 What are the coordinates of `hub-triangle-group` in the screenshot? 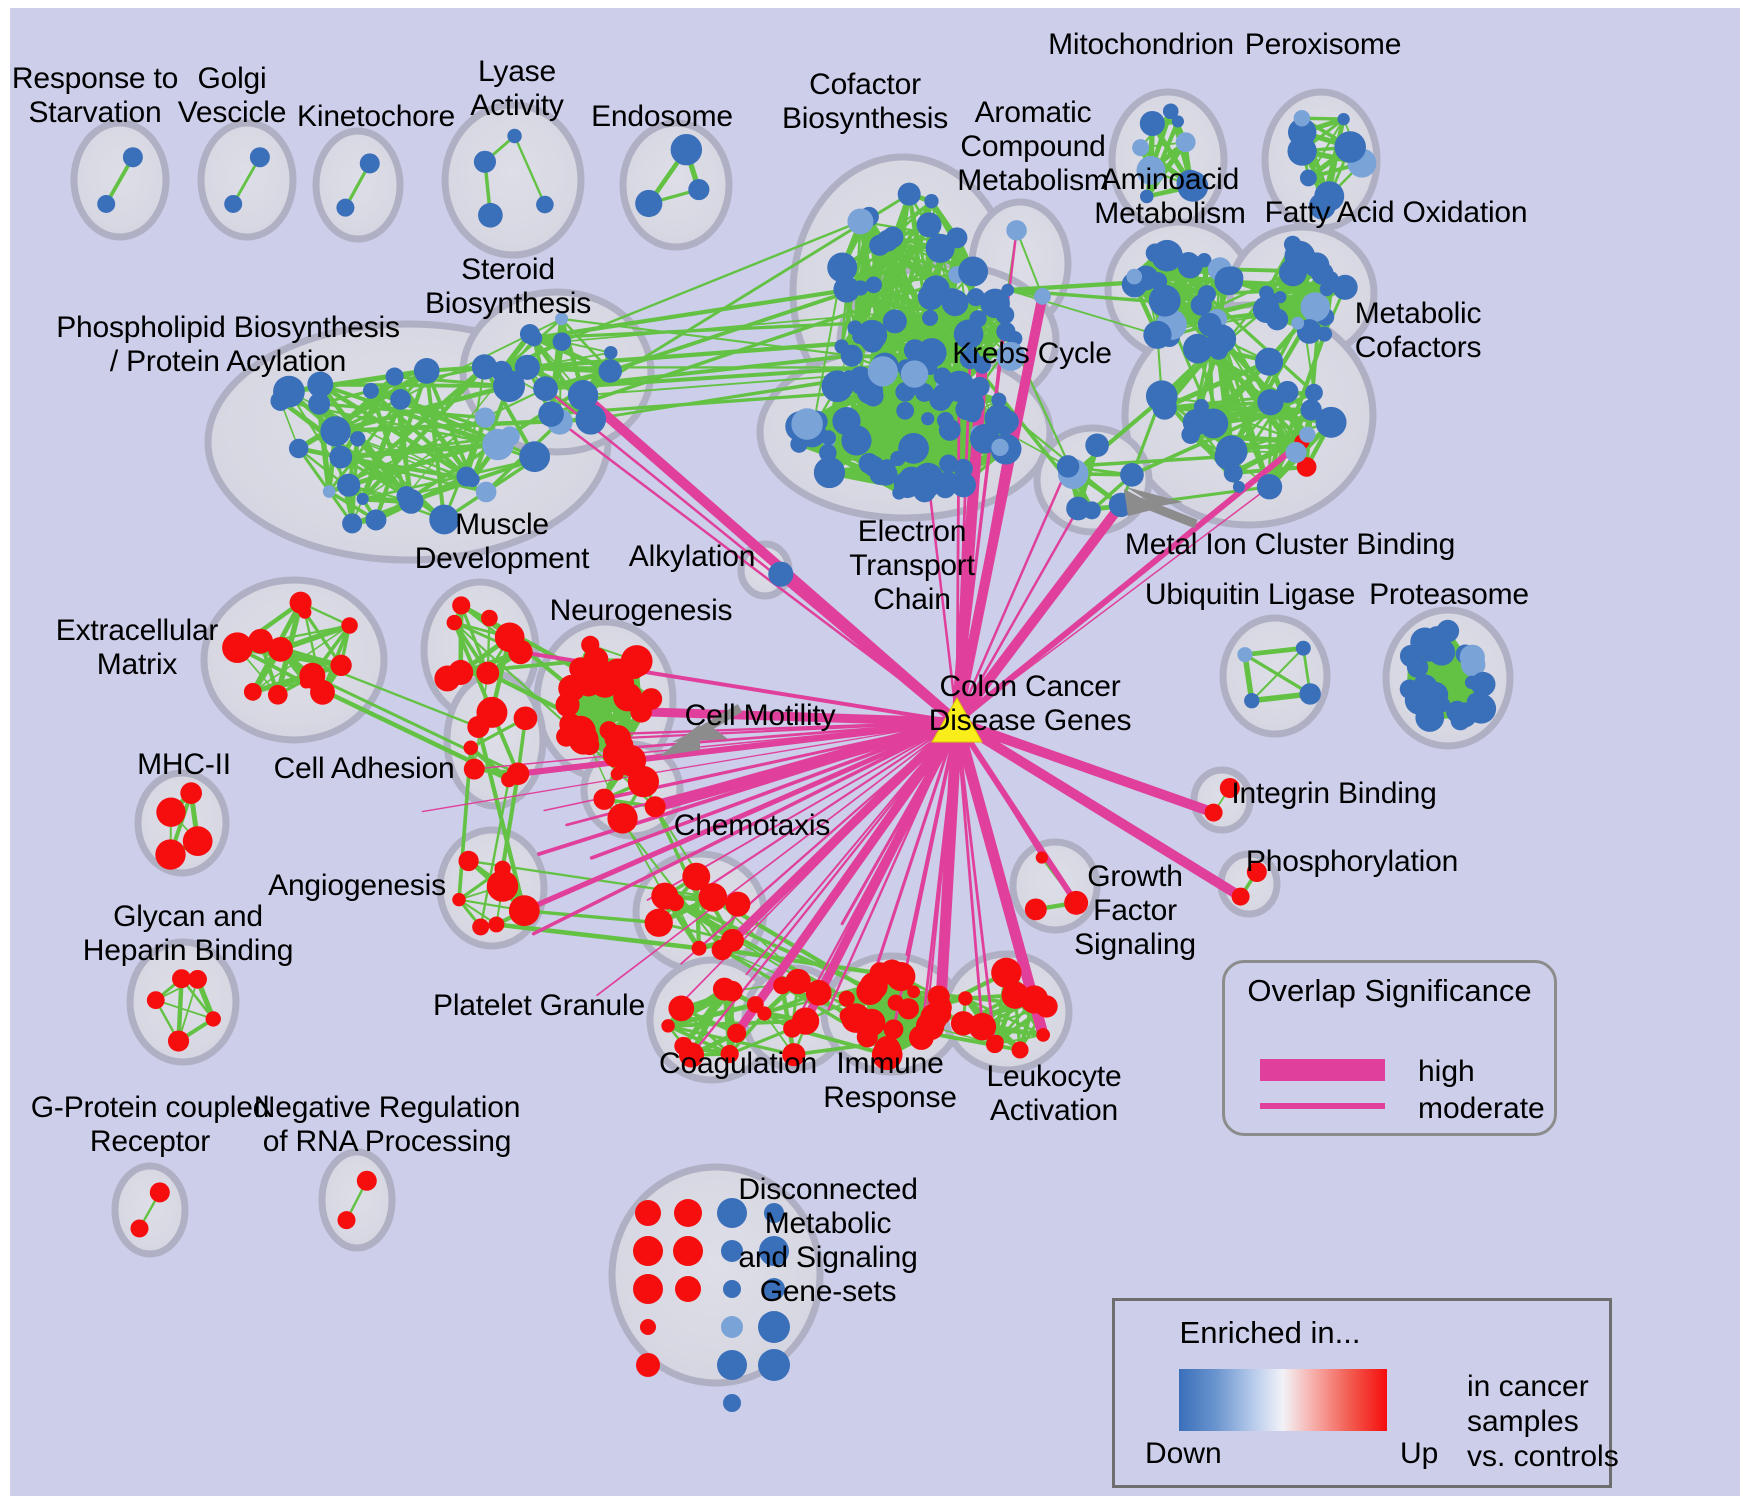 It's located at (957, 719).